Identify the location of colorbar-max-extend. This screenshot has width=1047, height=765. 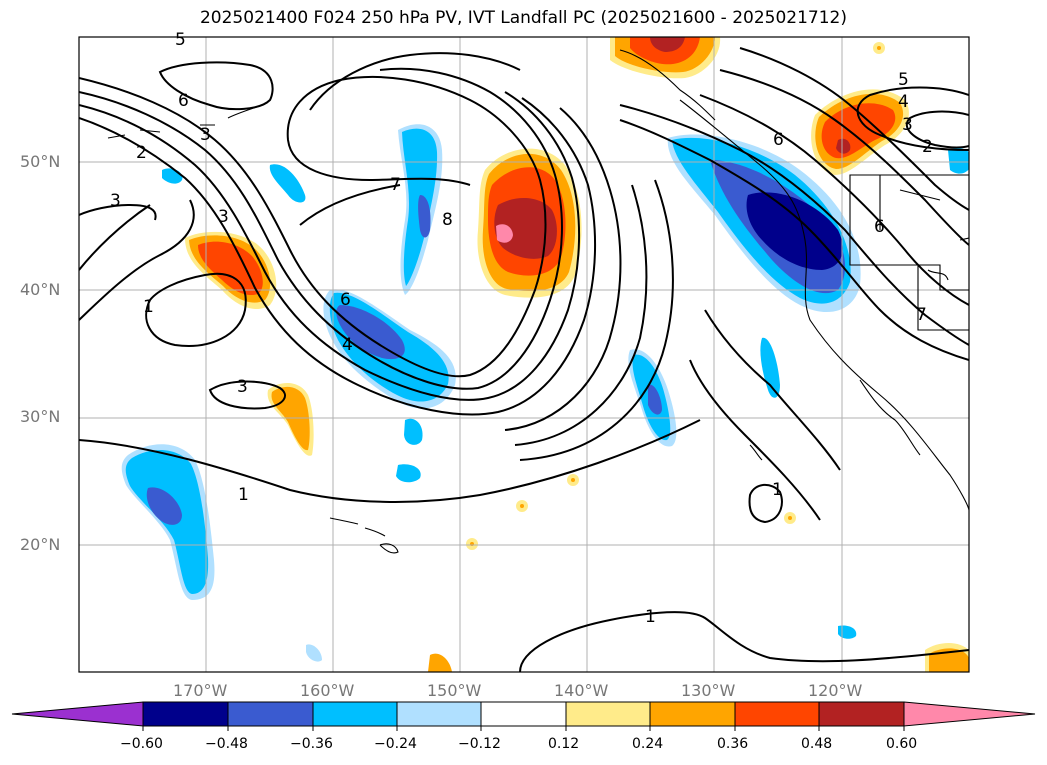
(969, 714).